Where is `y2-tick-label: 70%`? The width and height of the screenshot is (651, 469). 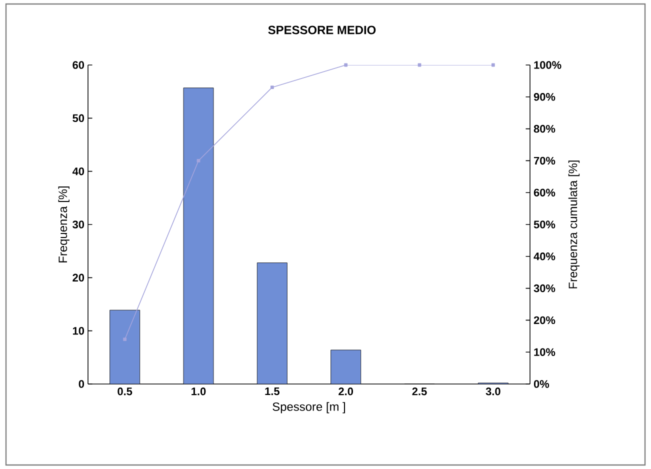
y2-tick-label: 70% is located at coordinates (545, 160).